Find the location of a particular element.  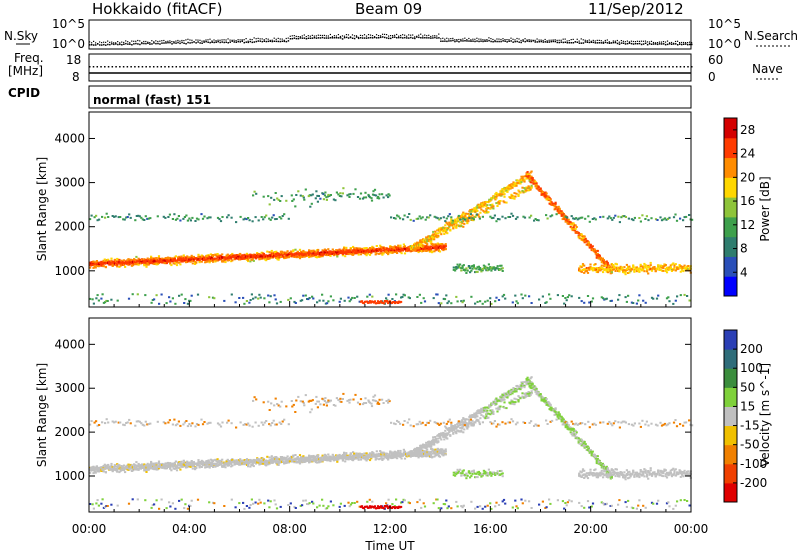

noise-strip-frame is located at coordinates (390, 34).